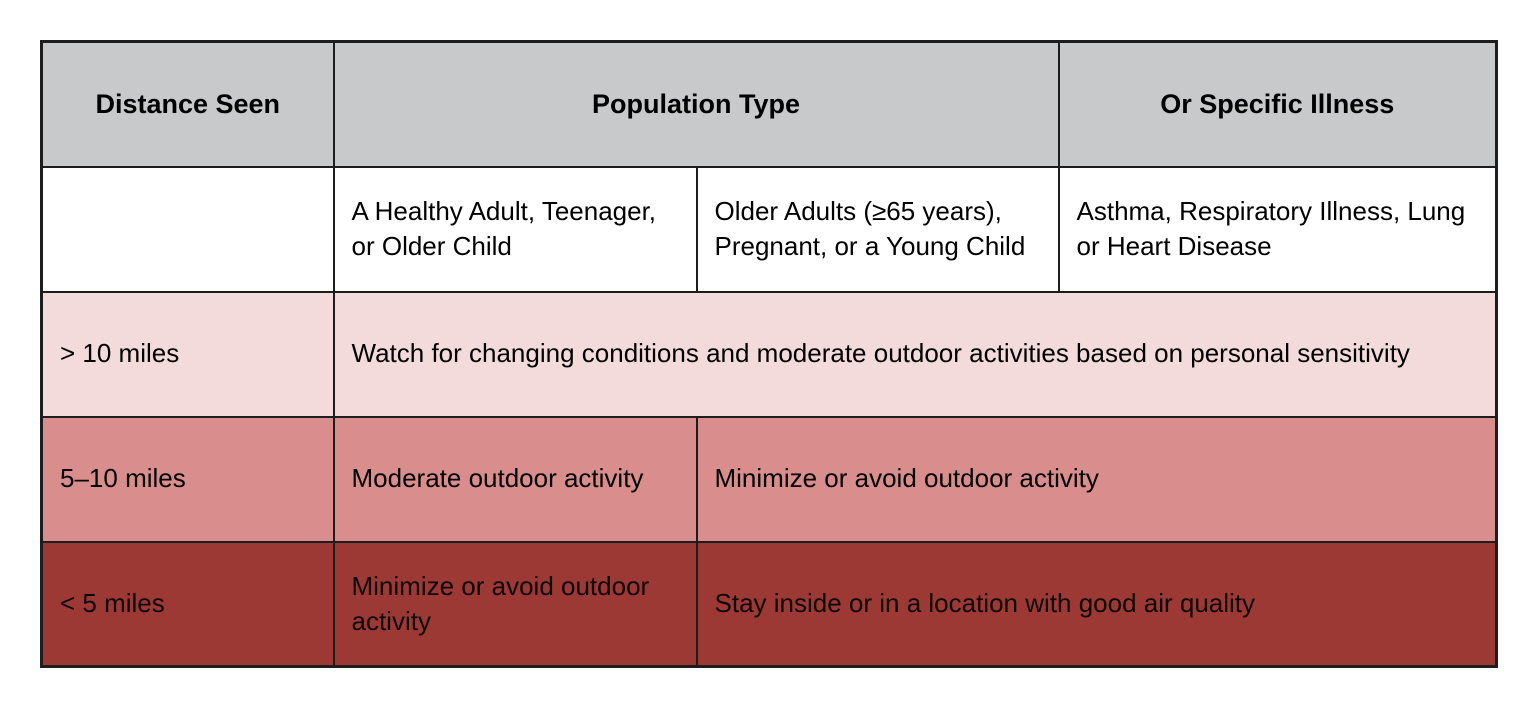 Image resolution: width=1536 pixels, height=718 pixels. What do you see at coordinates (187, 229) in the screenshot?
I see `subheader-empty-cell` at bounding box center [187, 229].